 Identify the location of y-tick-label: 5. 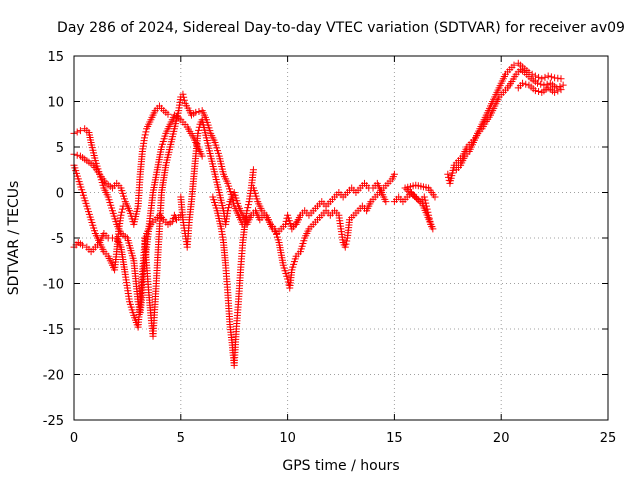
(60, 148).